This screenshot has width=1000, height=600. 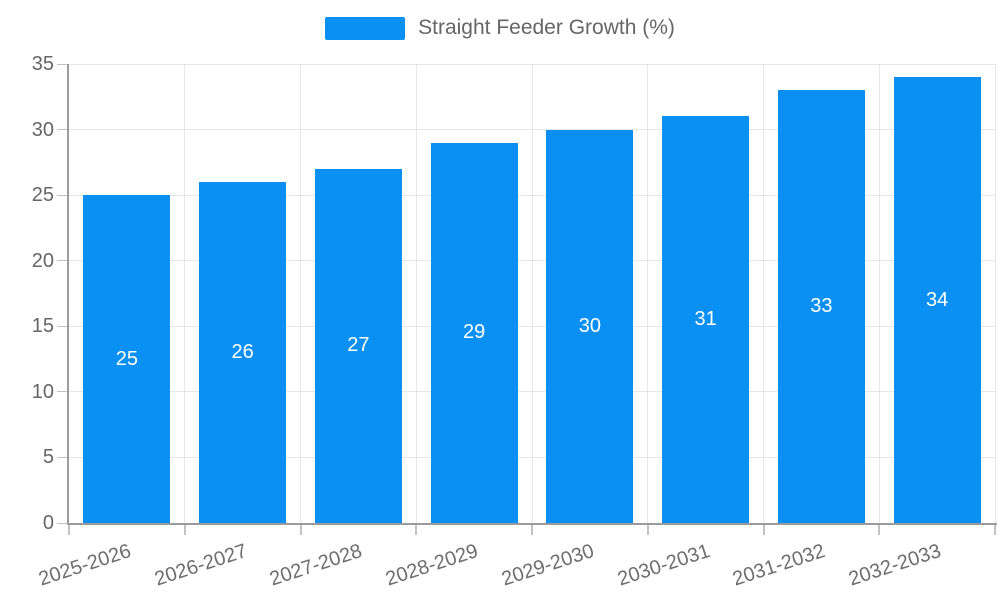 What do you see at coordinates (42, 129) in the screenshot?
I see `y-axis-tick-label: 30` at bounding box center [42, 129].